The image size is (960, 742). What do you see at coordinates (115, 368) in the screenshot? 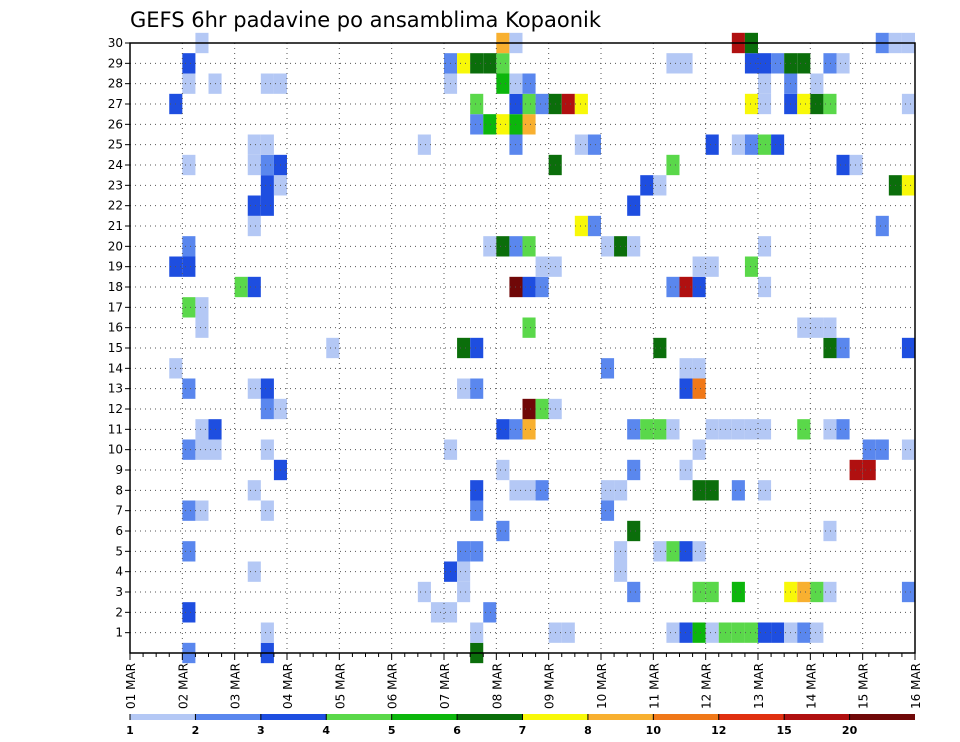
I see `y-tick-label: 14` at bounding box center [115, 368].